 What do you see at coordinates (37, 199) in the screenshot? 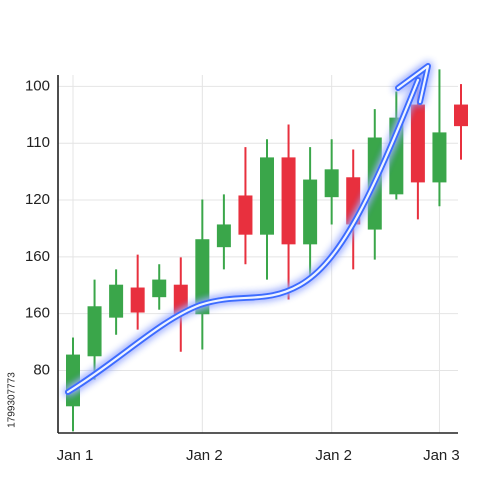
I see `y-tick-label: 120` at bounding box center [37, 199].